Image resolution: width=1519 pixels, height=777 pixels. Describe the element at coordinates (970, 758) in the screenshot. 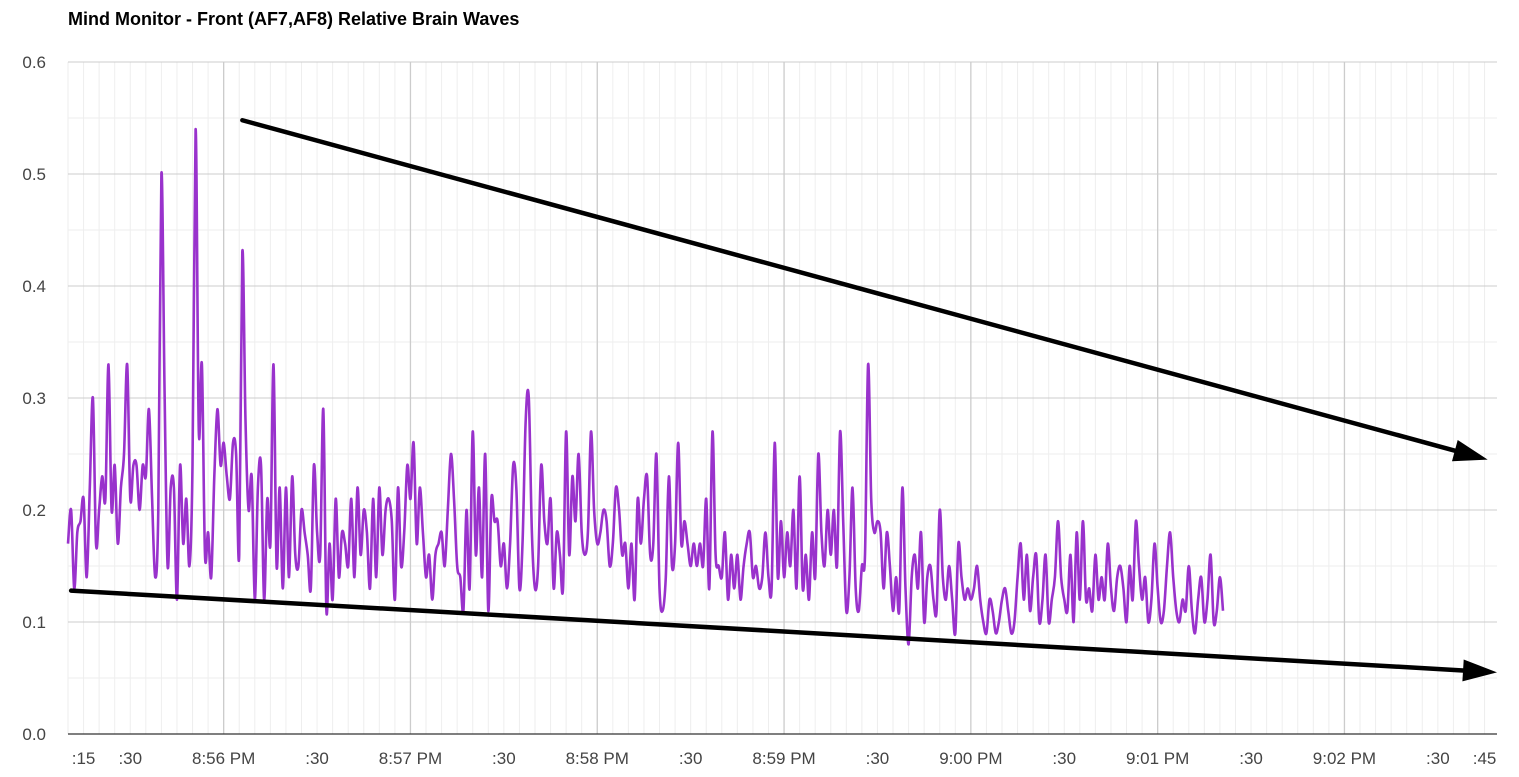

I see `x-tick-label: 9:00 PM` at that location.